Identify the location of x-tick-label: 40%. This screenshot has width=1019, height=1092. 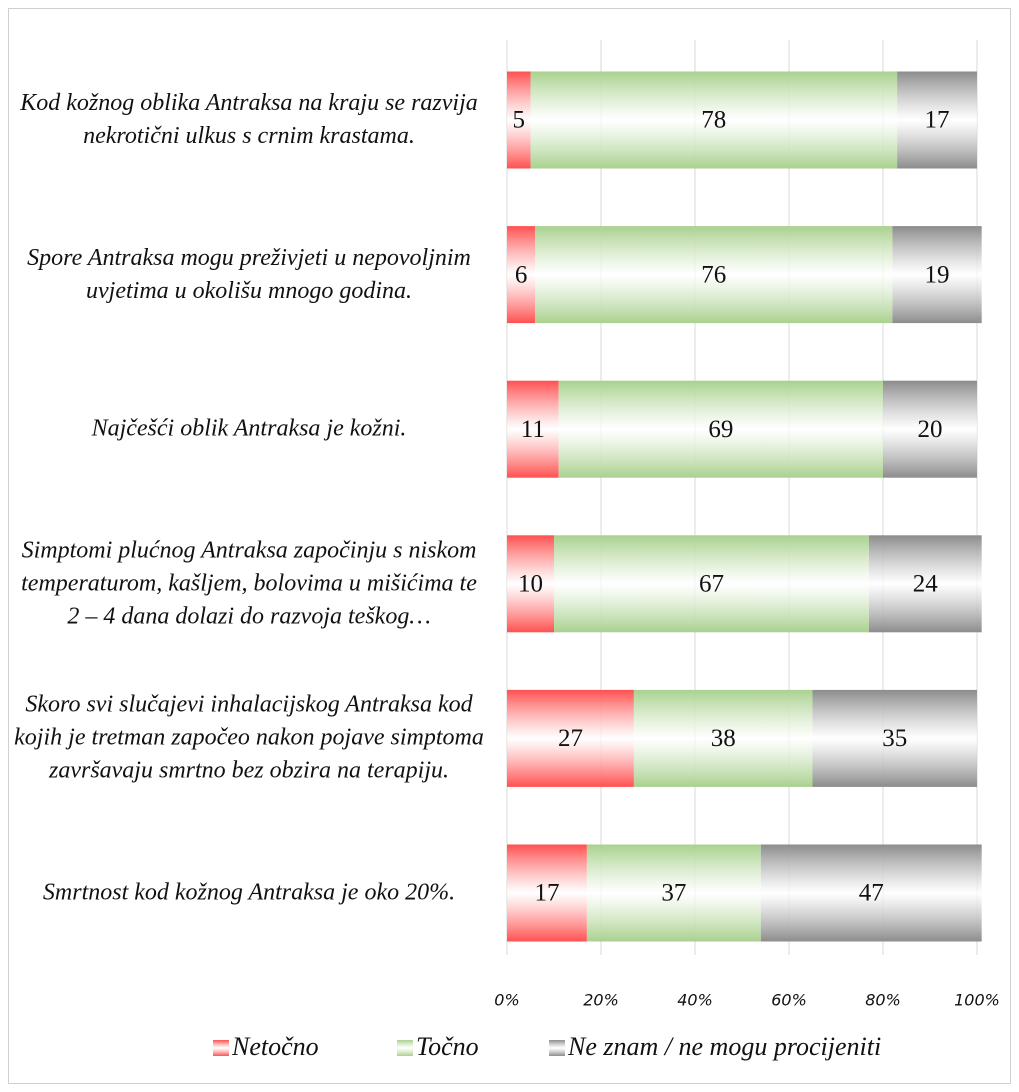
(695, 1000).